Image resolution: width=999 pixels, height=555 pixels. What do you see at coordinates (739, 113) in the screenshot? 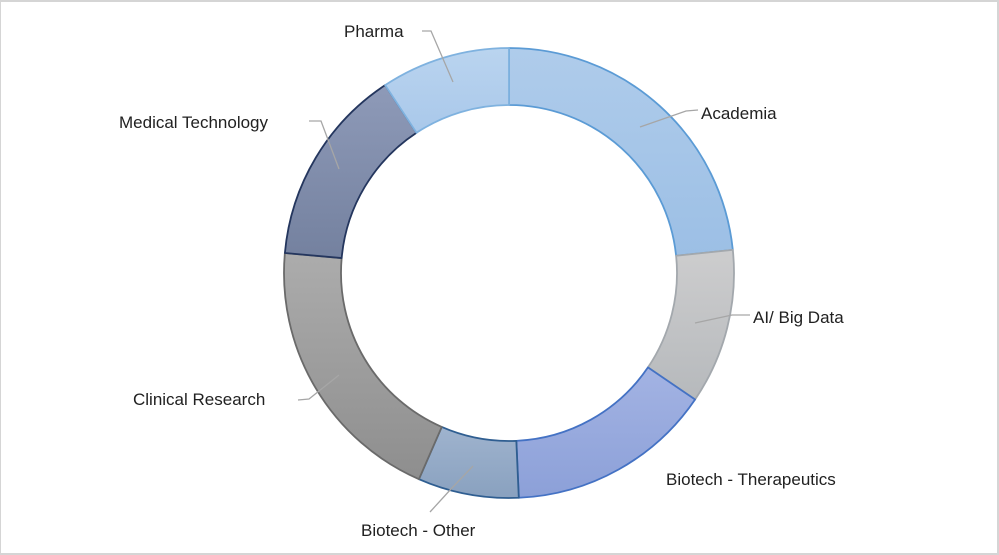
I see `category-label-academia: Academia` at bounding box center [739, 113].